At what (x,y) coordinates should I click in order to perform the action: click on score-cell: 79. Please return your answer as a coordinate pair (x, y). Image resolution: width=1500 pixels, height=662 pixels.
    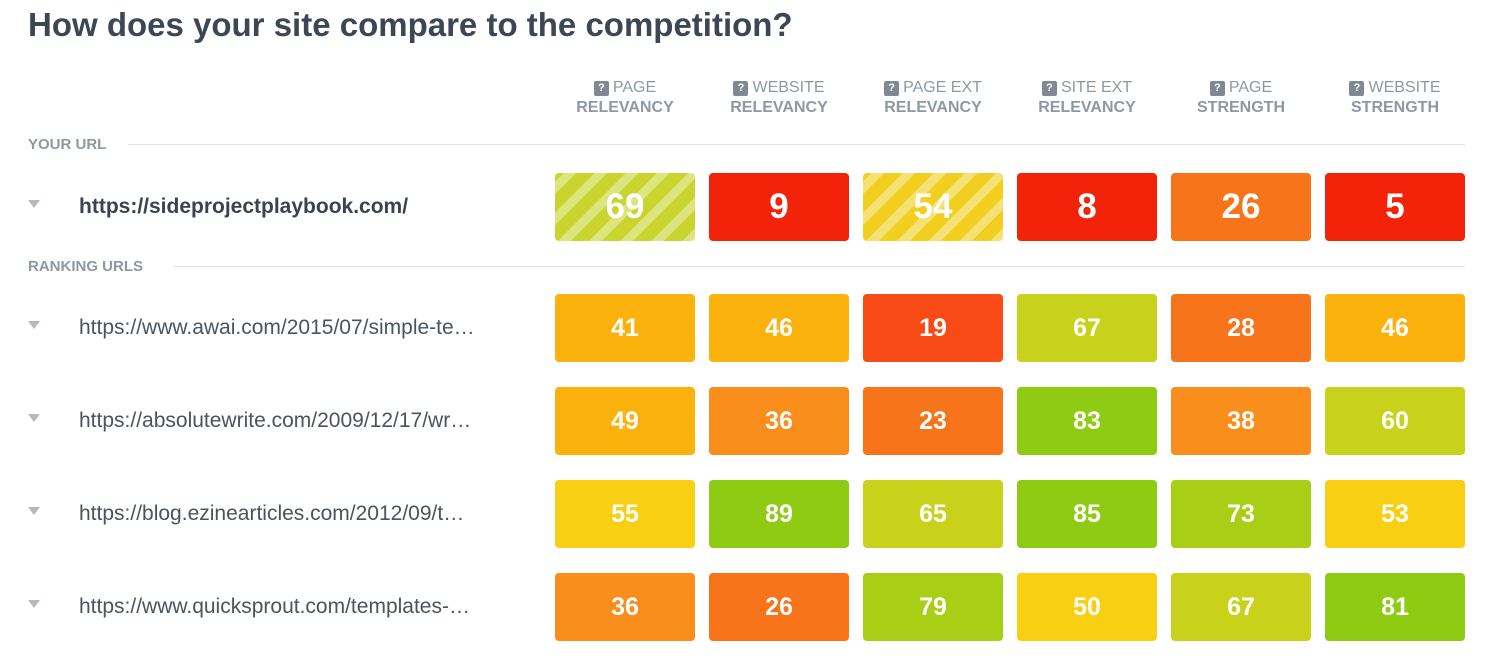
    Looking at the image, I should click on (933, 607).